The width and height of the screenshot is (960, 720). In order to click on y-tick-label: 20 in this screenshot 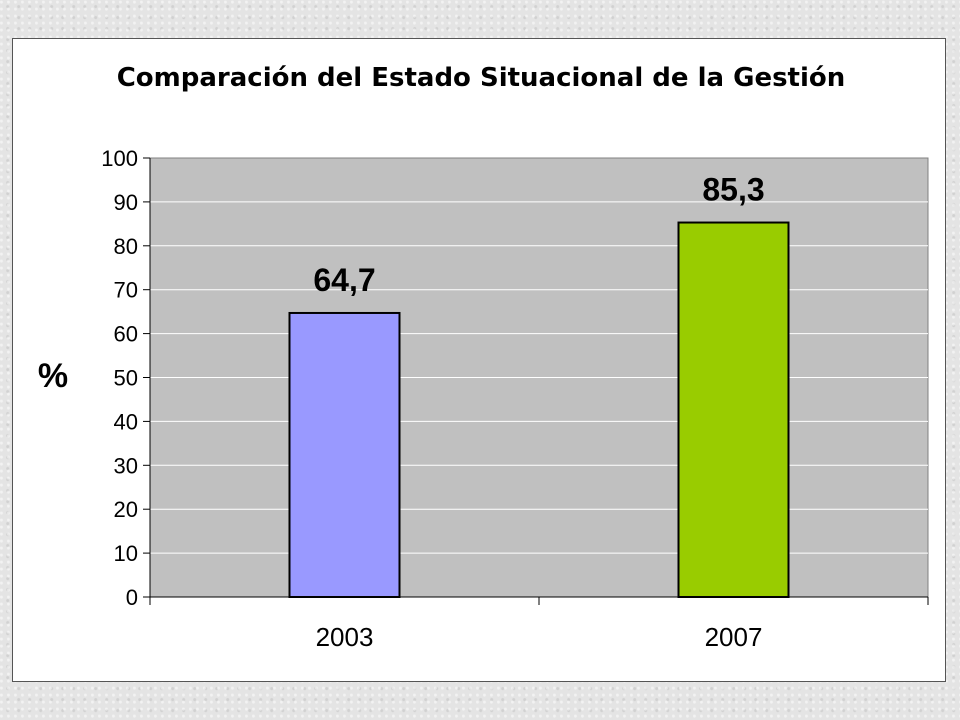, I will do `click(126, 509)`.